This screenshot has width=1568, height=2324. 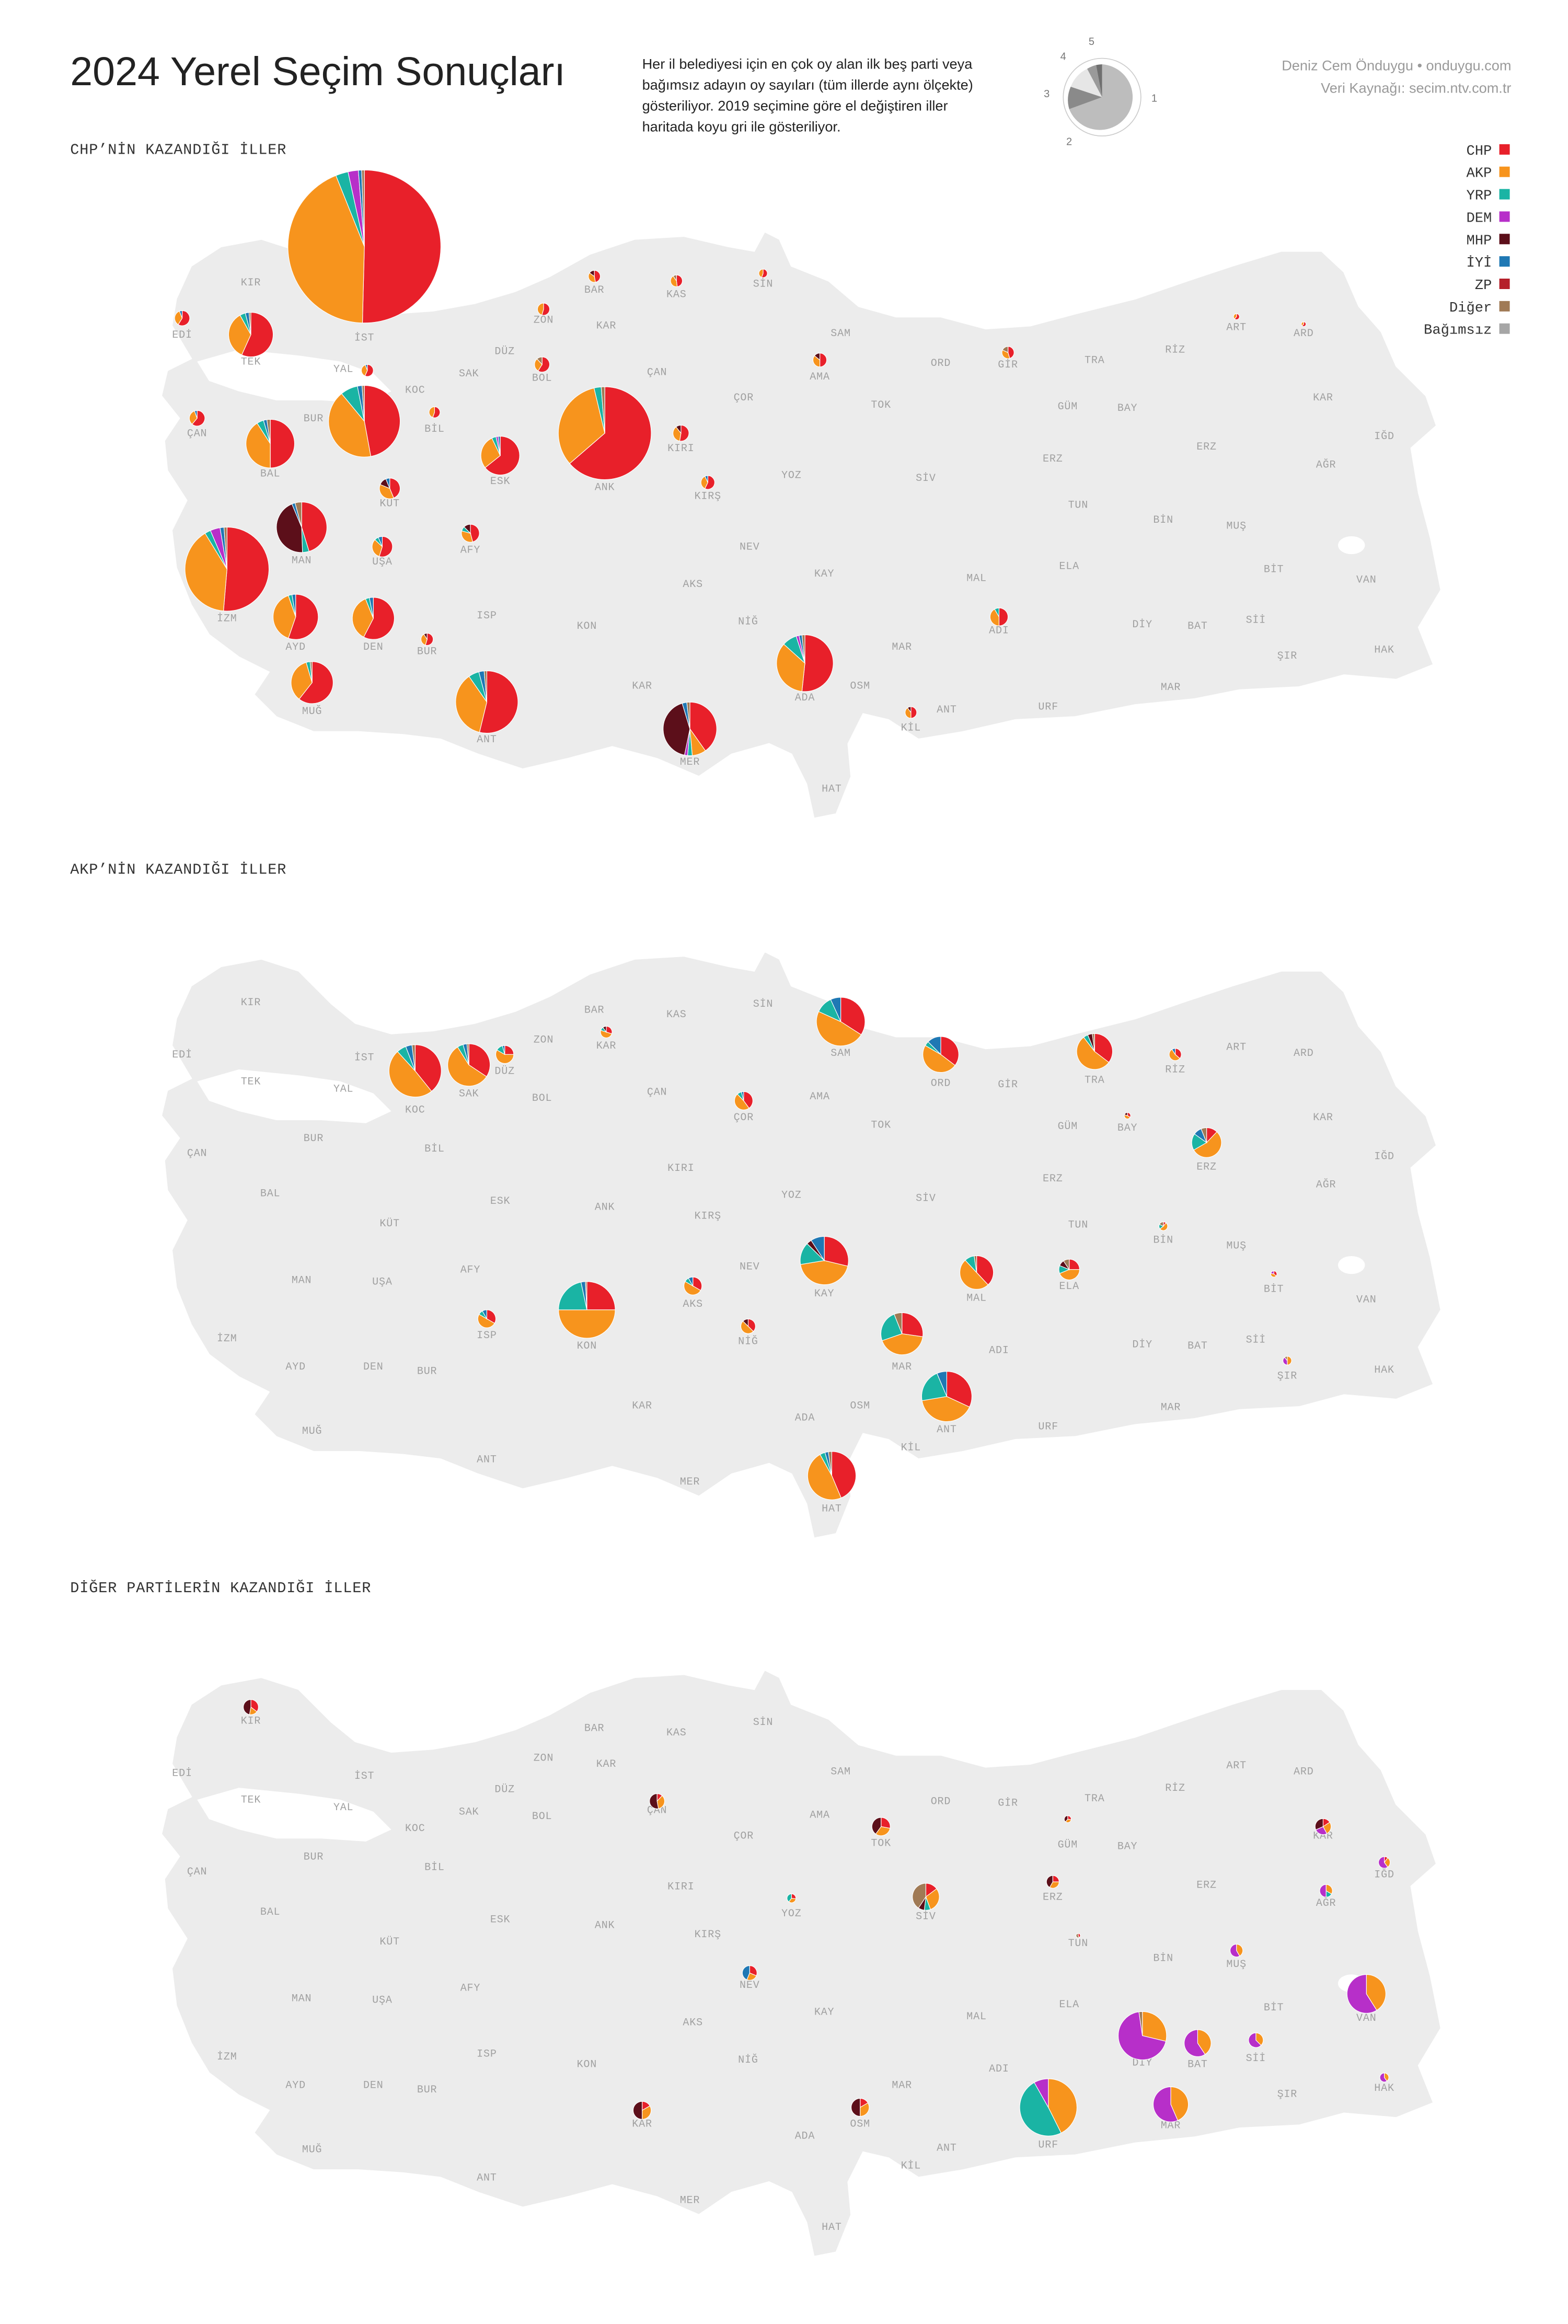 I want to click on province-label: BAL, so click(x=270, y=474).